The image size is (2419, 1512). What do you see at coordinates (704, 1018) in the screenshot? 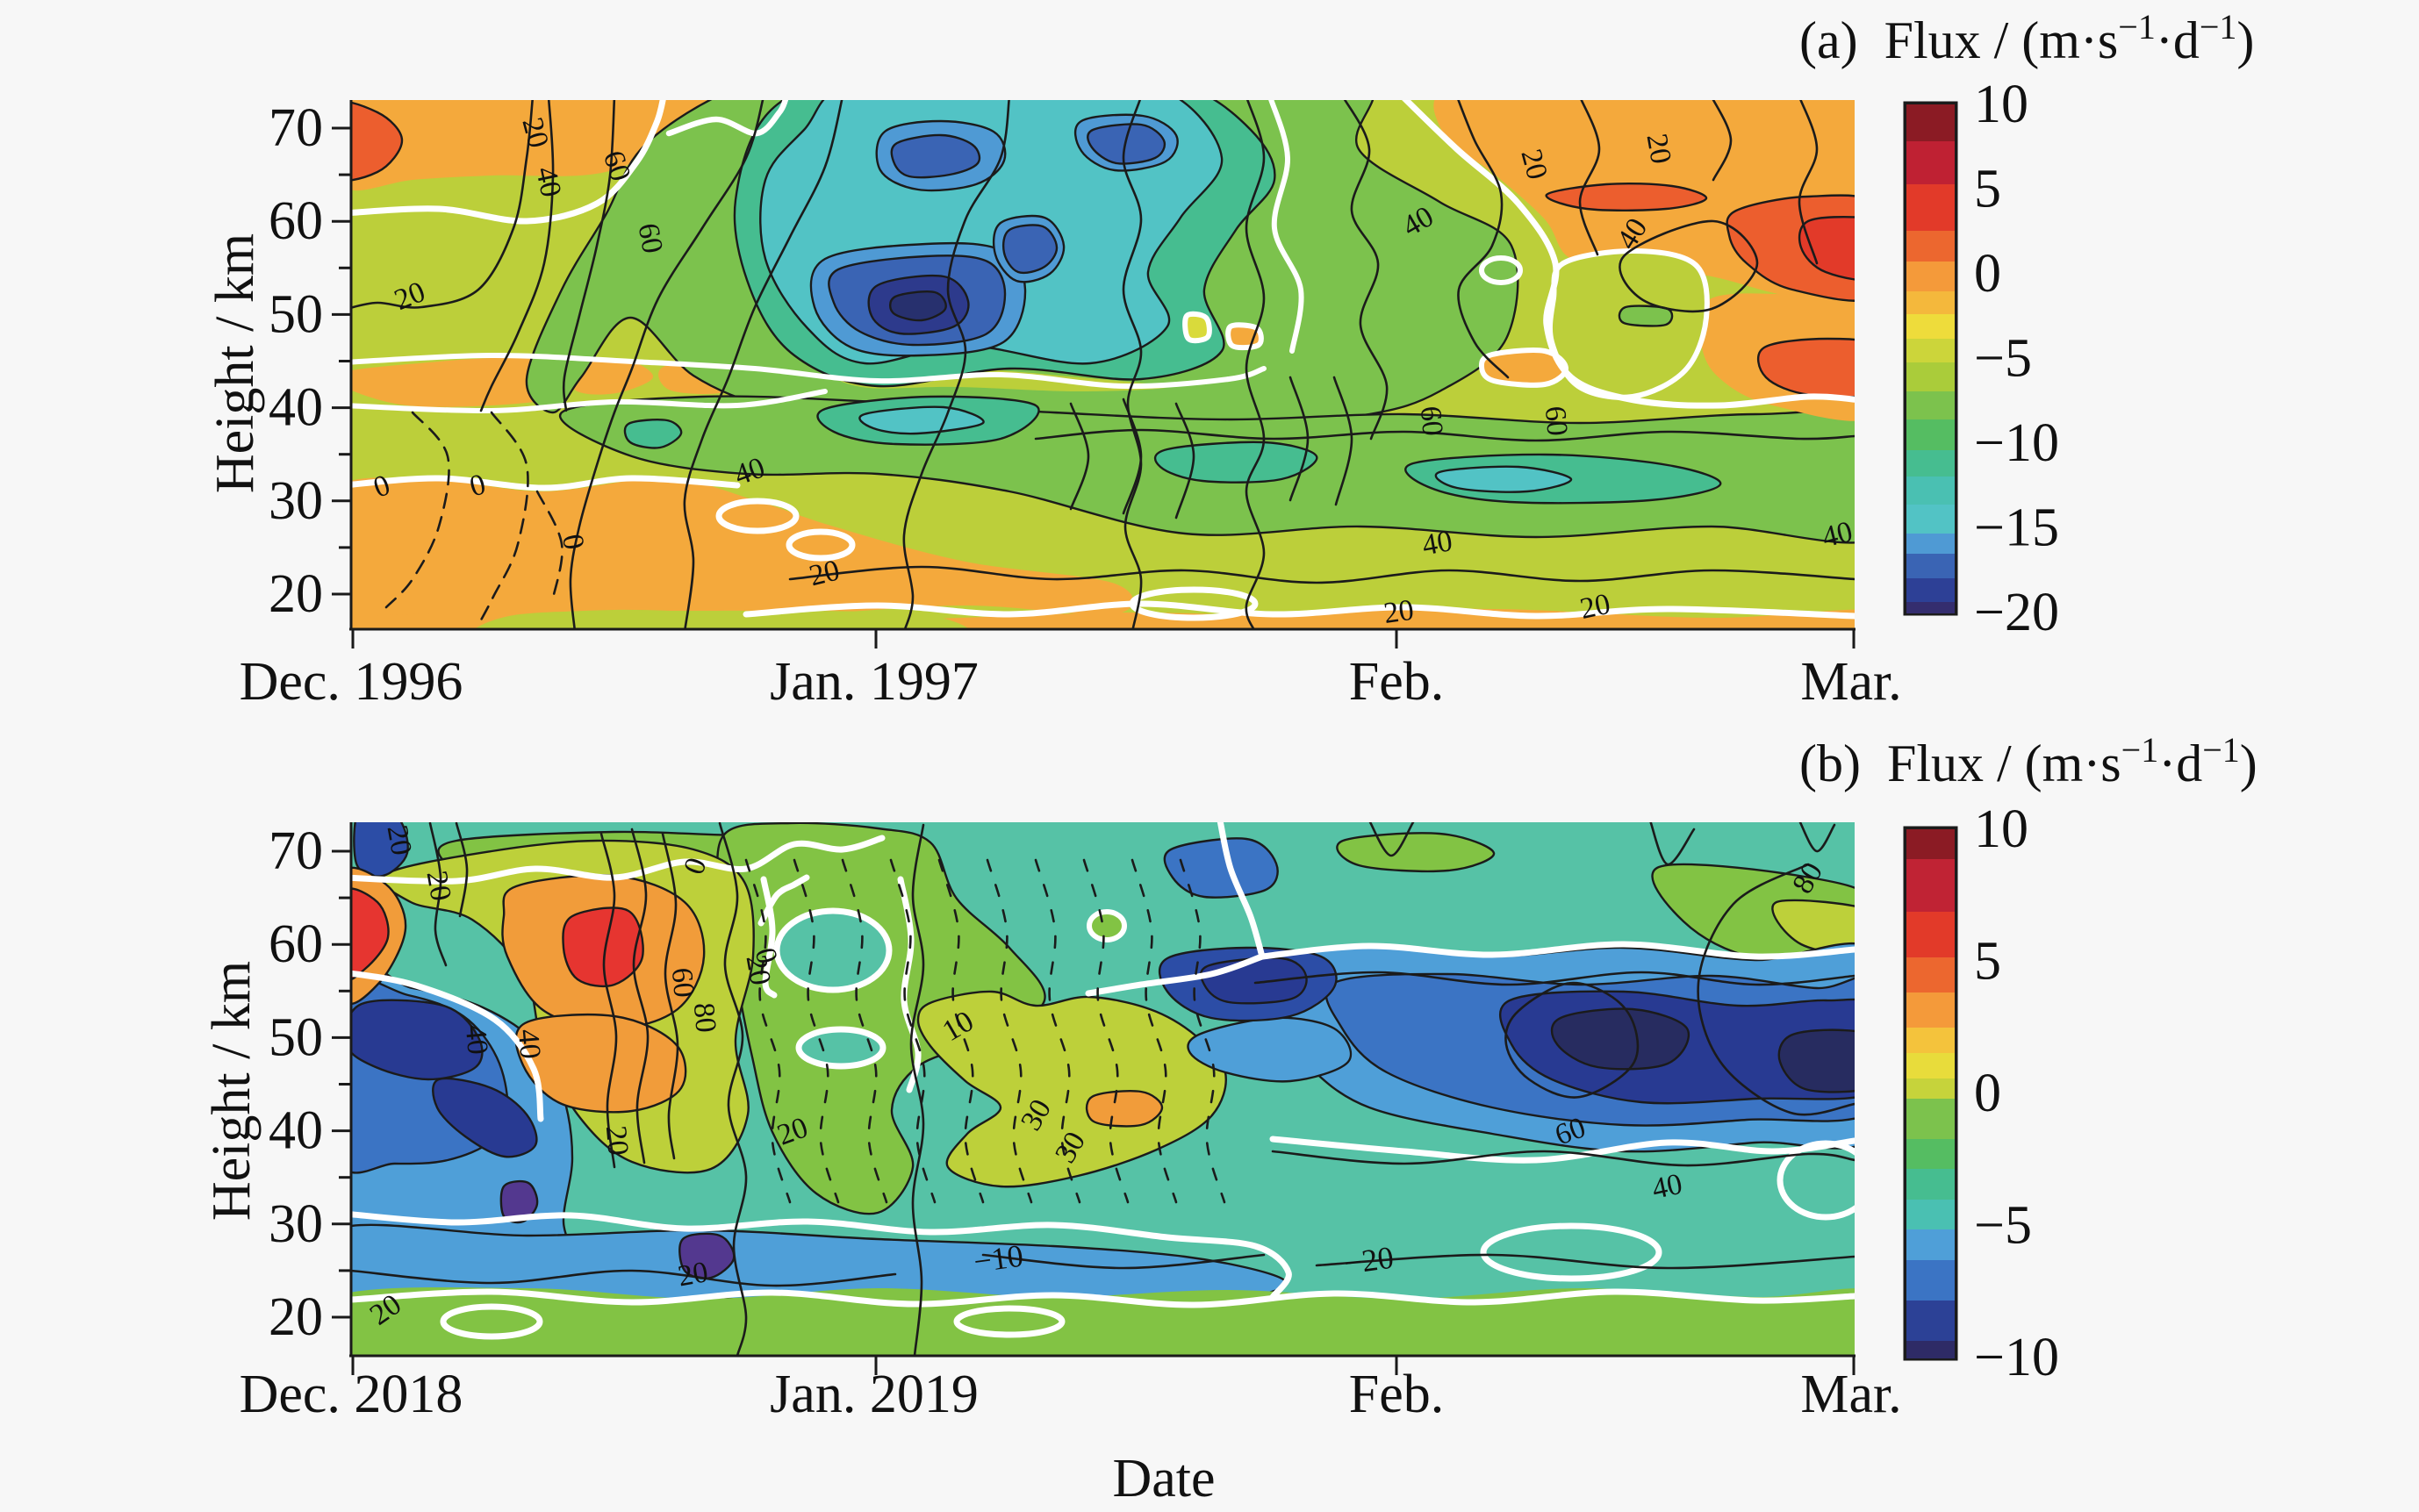
I see `svg-text: 80` at bounding box center [704, 1018].